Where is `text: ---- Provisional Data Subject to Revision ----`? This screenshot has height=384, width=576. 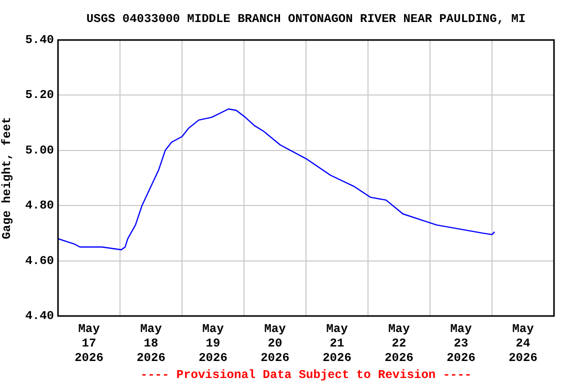 text: ---- Provisional Data Subject to Revision ---- is located at coordinates (306, 375).